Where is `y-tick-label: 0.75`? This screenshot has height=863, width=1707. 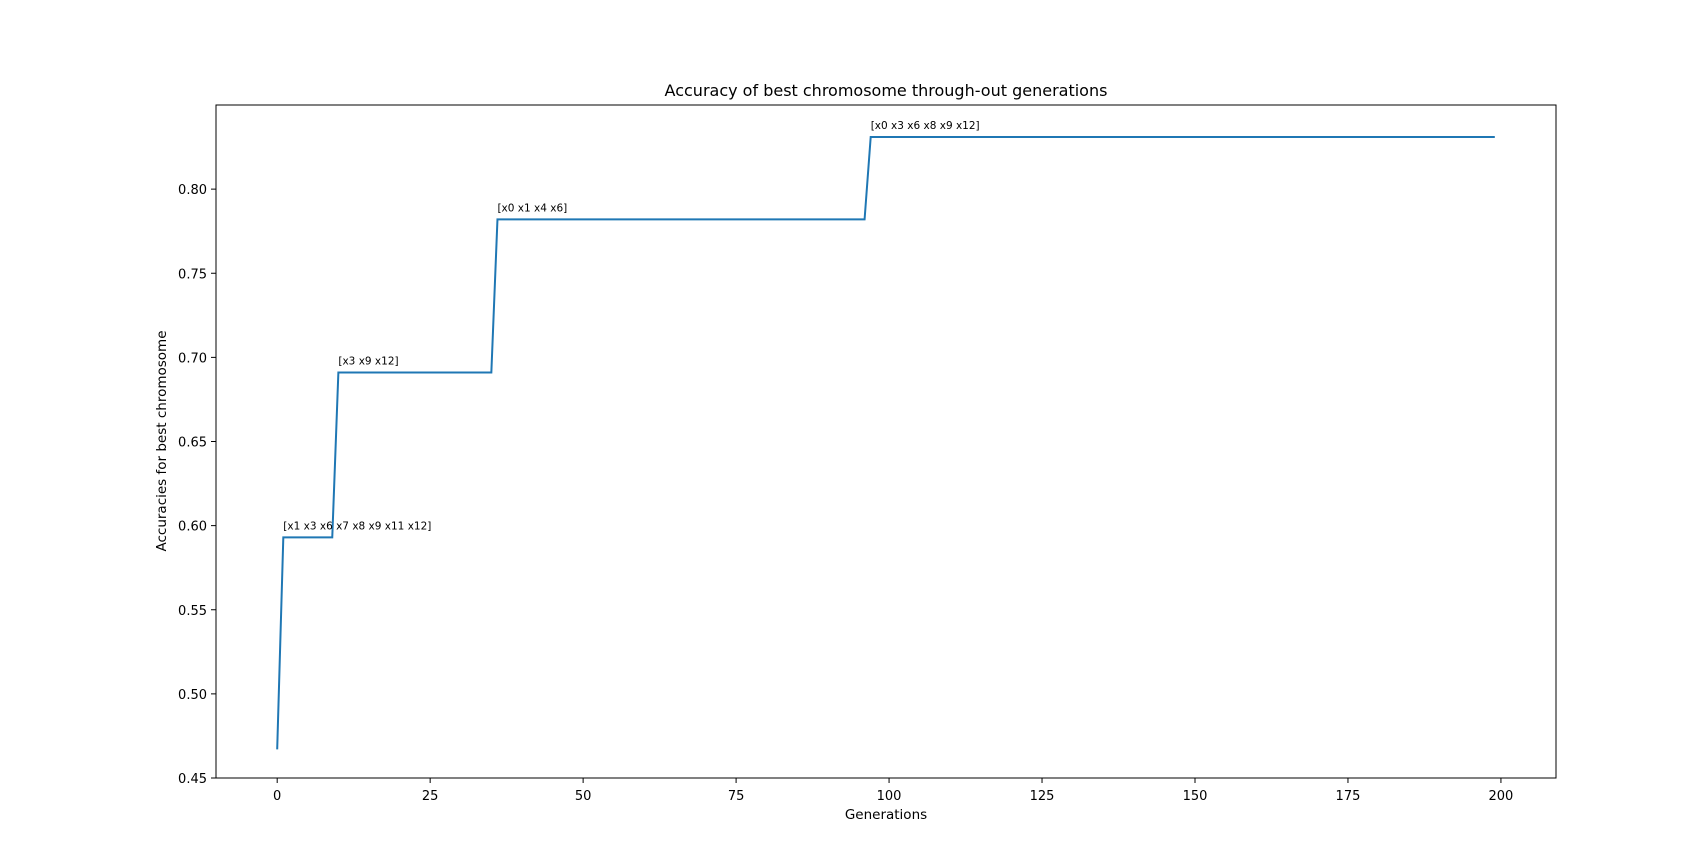 y-tick-label: 0.75 is located at coordinates (192, 274).